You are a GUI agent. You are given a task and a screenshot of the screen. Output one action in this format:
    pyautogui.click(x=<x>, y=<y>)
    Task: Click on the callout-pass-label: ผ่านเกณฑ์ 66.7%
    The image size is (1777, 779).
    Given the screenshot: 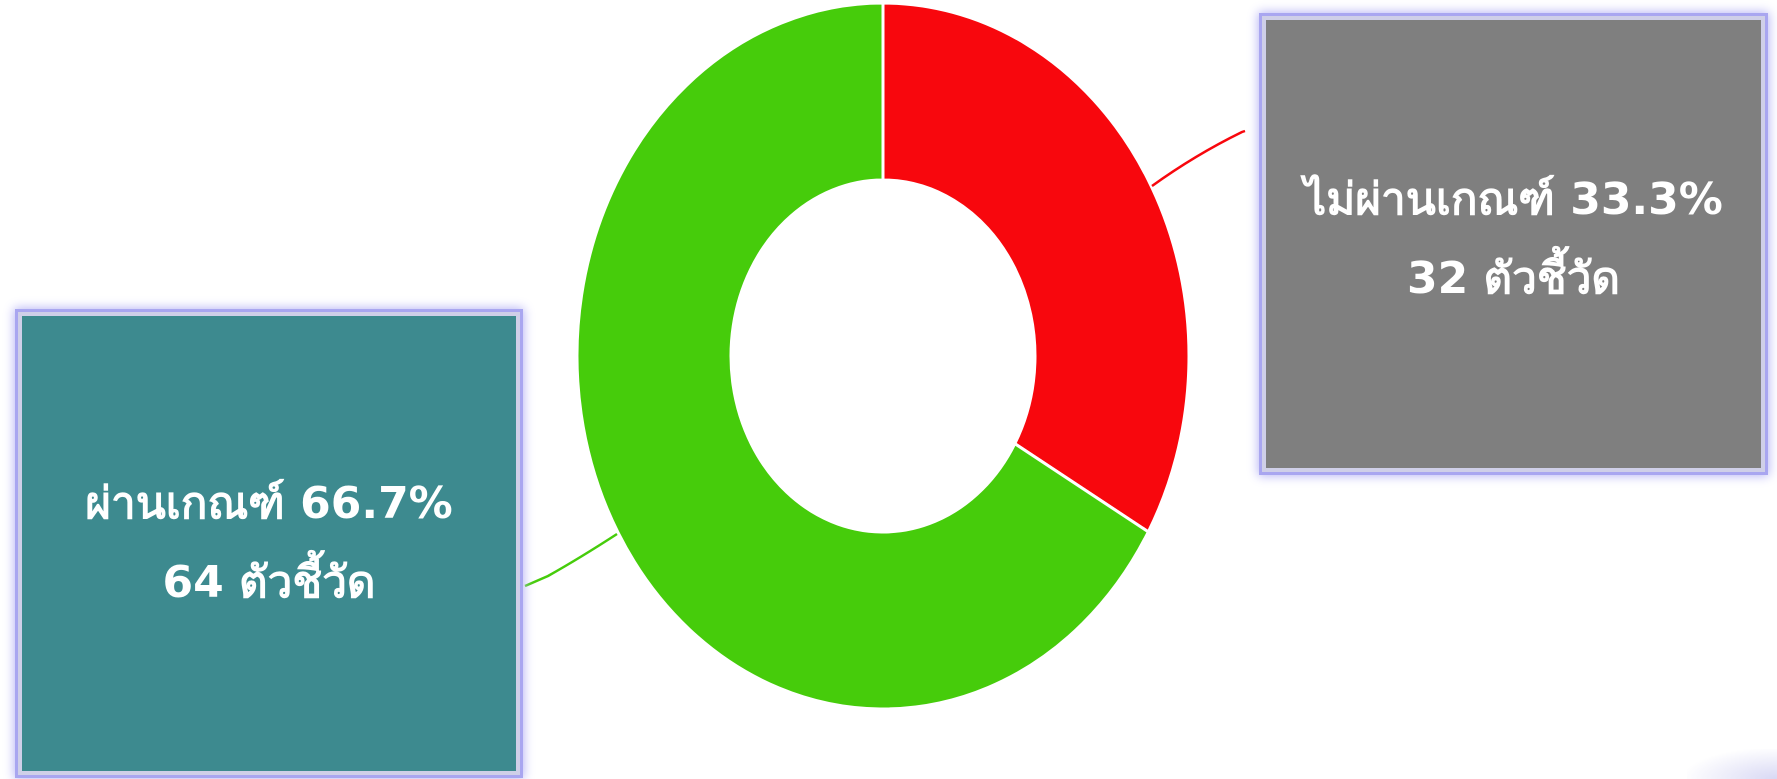 What is the action you would take?
    pyautogui.click(x=269, y=503)
    